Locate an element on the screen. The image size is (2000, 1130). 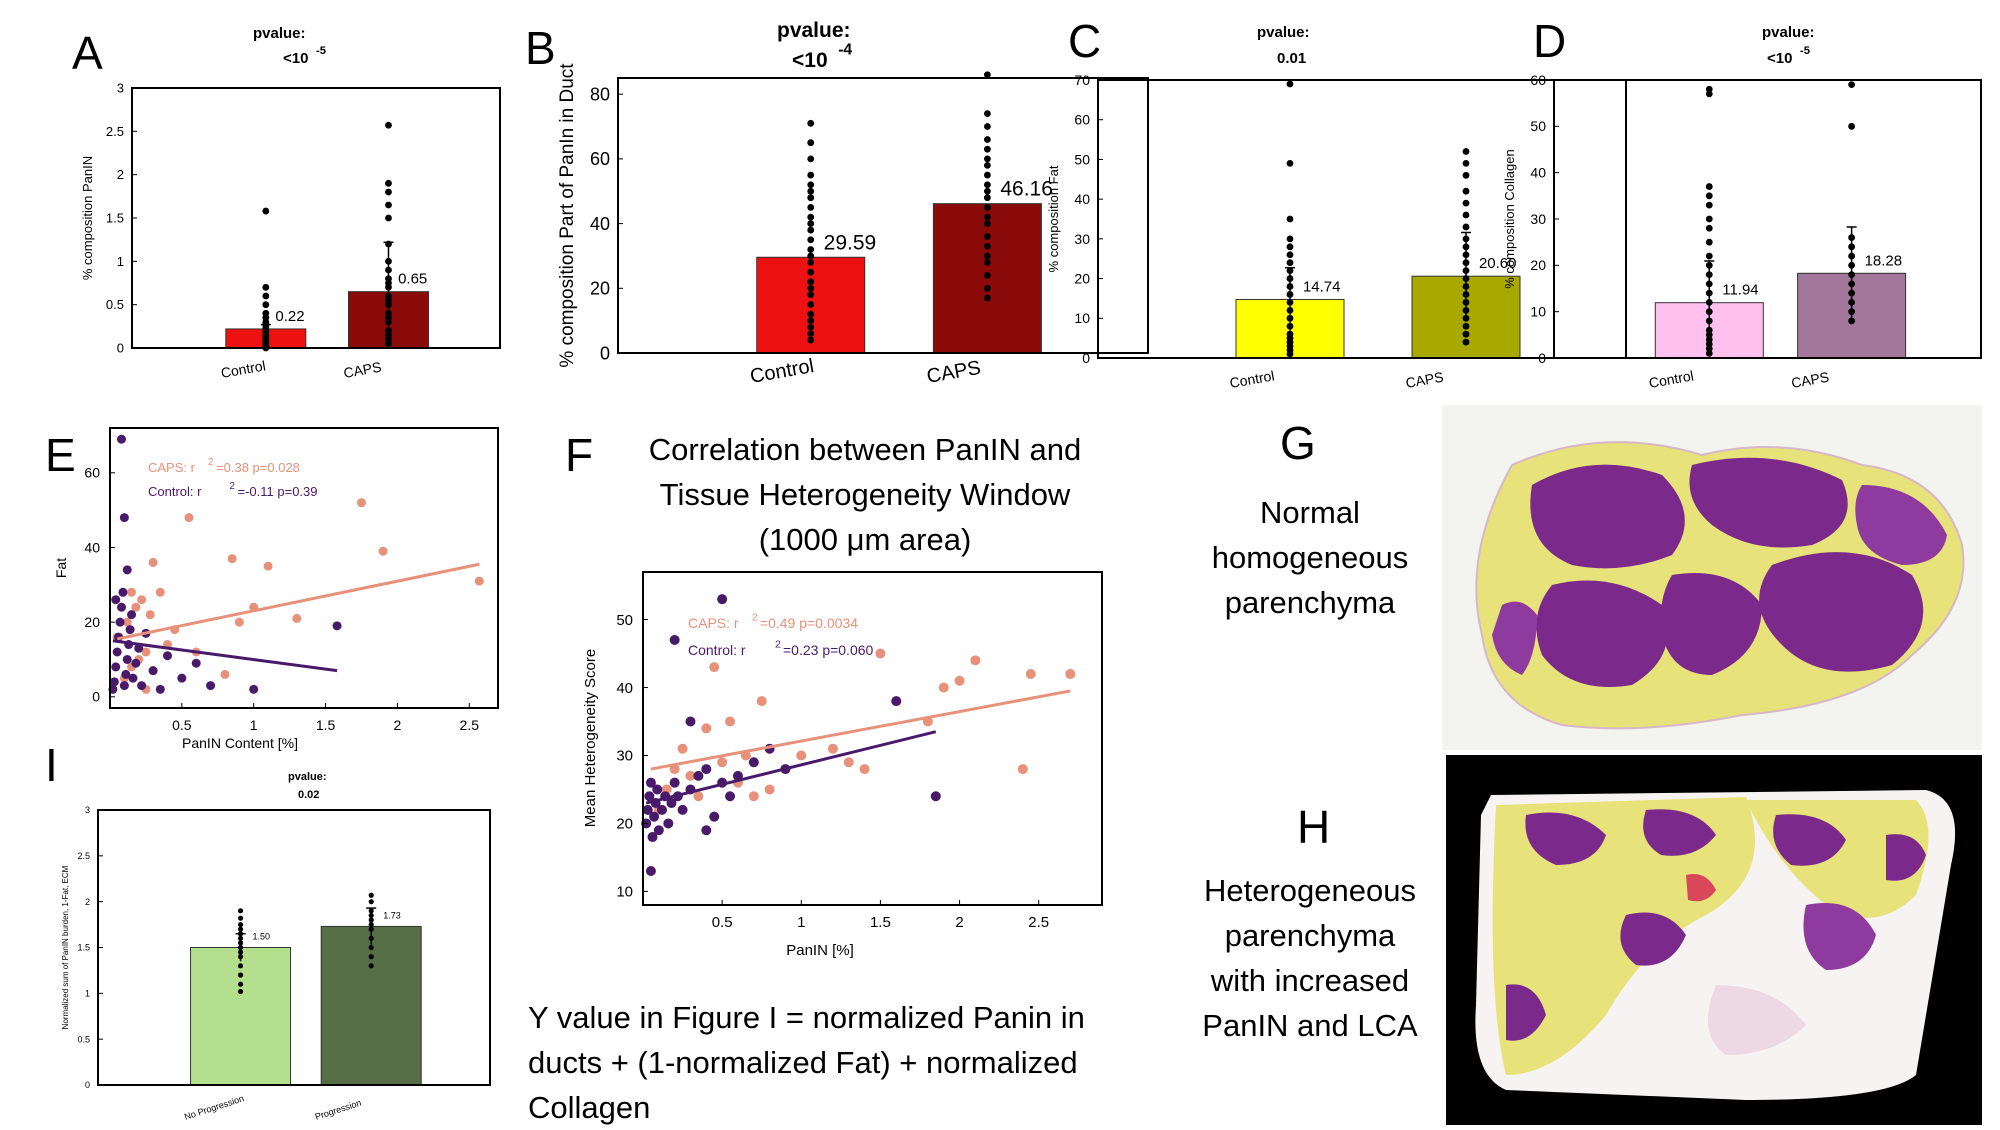
ytick-label-a-6: 3 is located at coordinates (120, 88).